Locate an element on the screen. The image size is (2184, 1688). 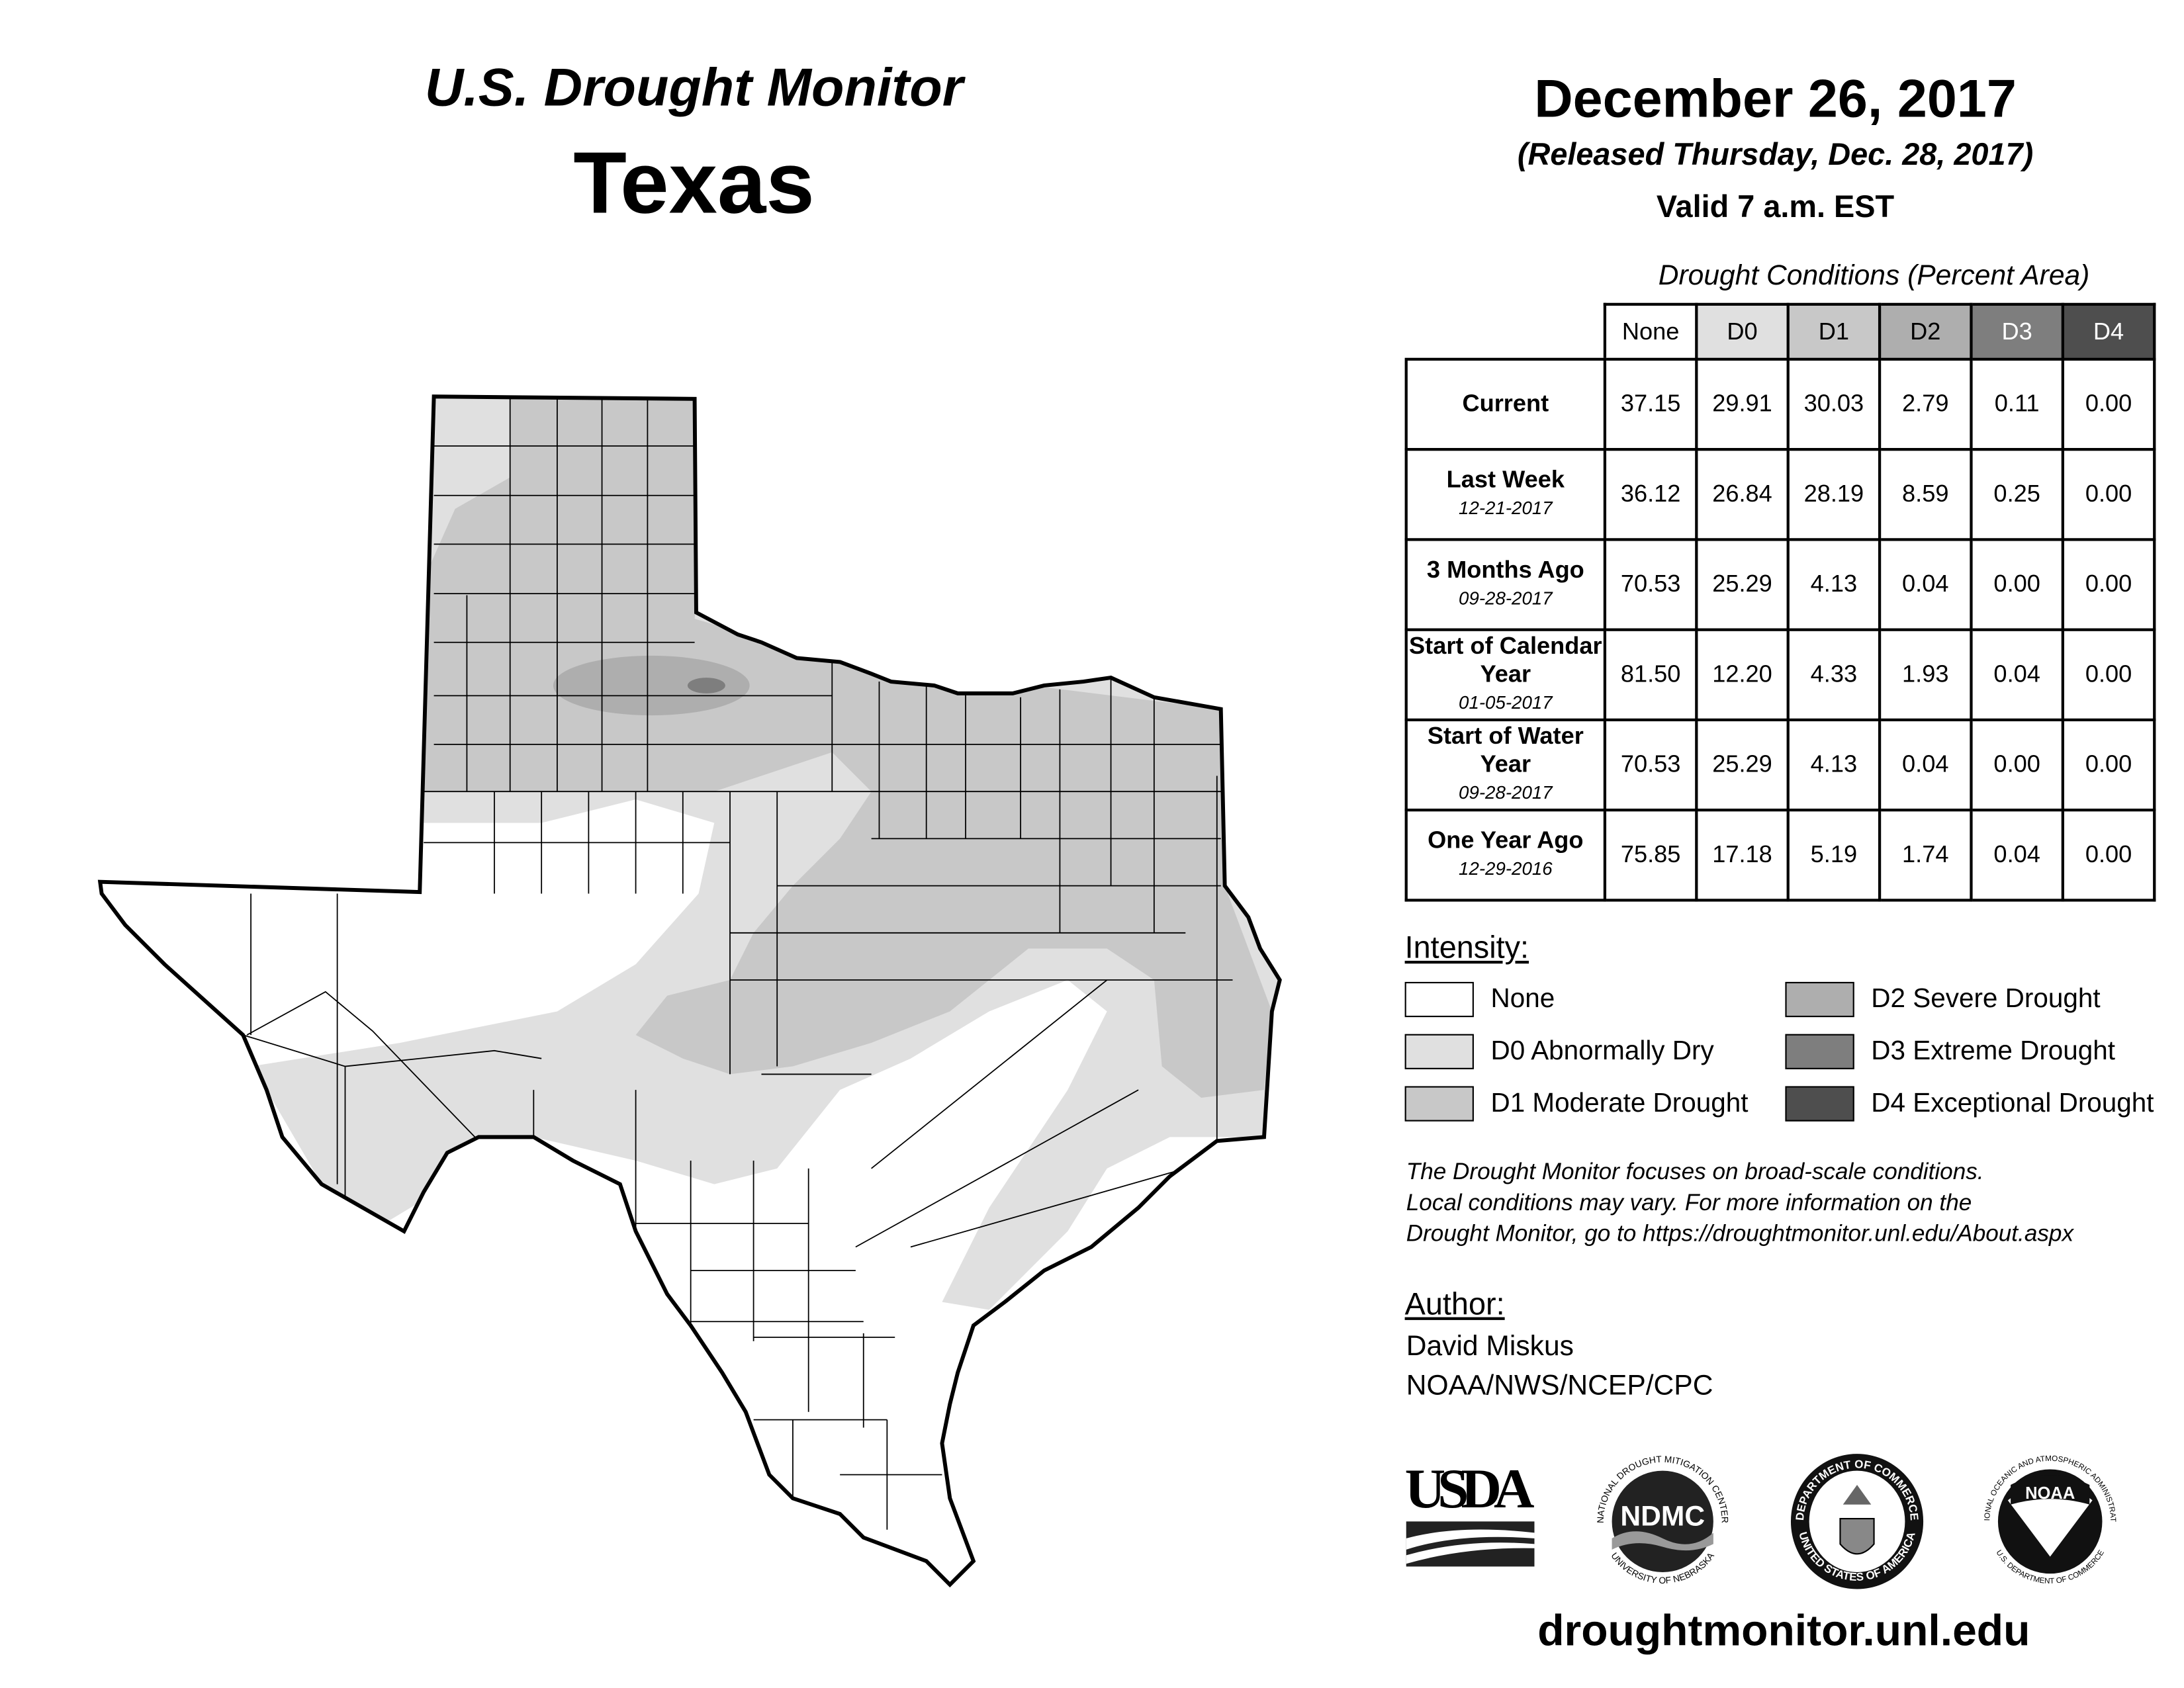
table-cell: 28.19 is located at coordinates (1834, 494).